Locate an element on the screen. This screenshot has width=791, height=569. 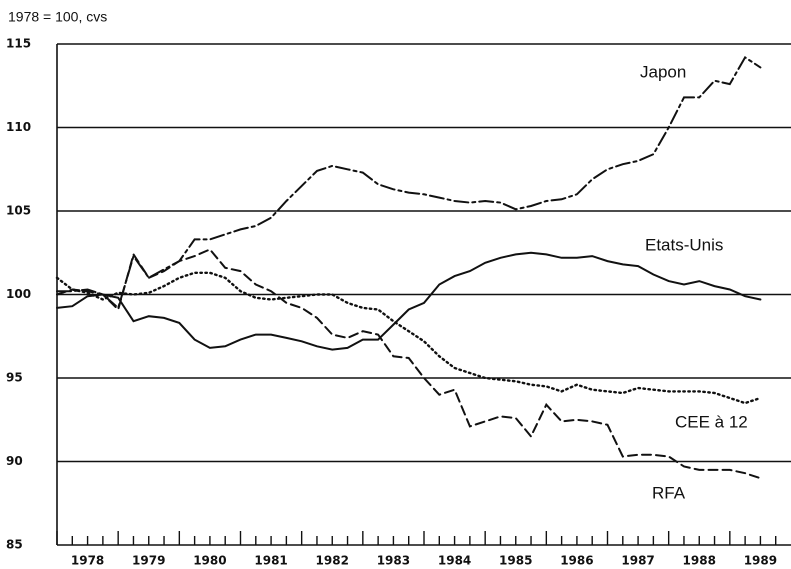
x-tick-label: 1984 is located at coordinates (454, 561).